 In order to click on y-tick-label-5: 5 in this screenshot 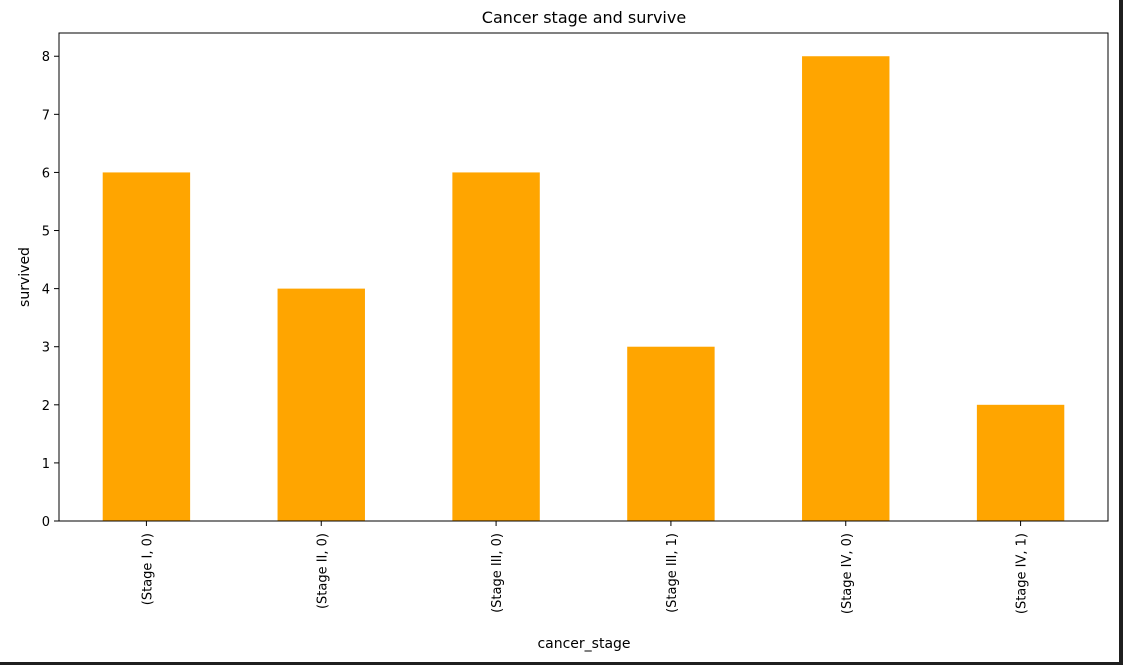, I will do `click(46, 232)`.